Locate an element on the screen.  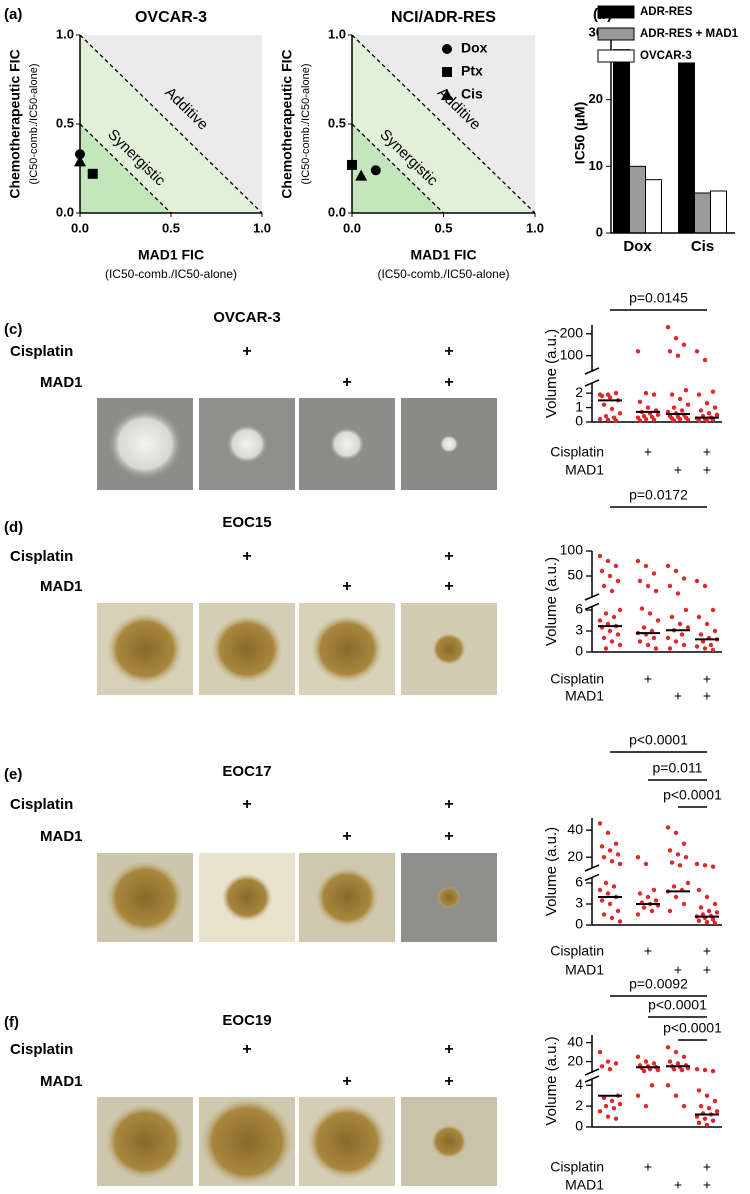
x-axis-sublabel: (IC50-comb./IC50-alone) is located at coordinates (443, 274).